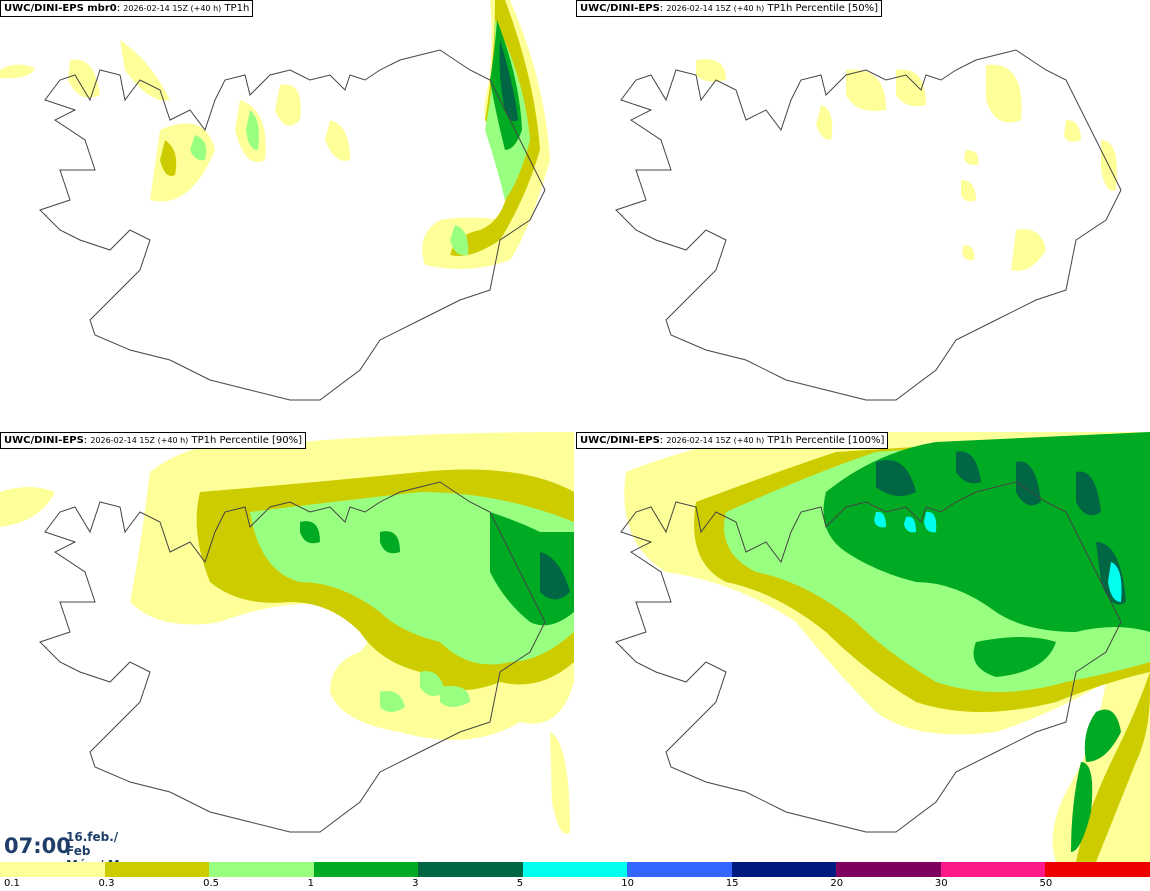 The image size is (1150, 891). What do you see at coordinates (37, 846) in the screenshot?
I see `valid-time: 07:00` at bounding box center [37, 846].